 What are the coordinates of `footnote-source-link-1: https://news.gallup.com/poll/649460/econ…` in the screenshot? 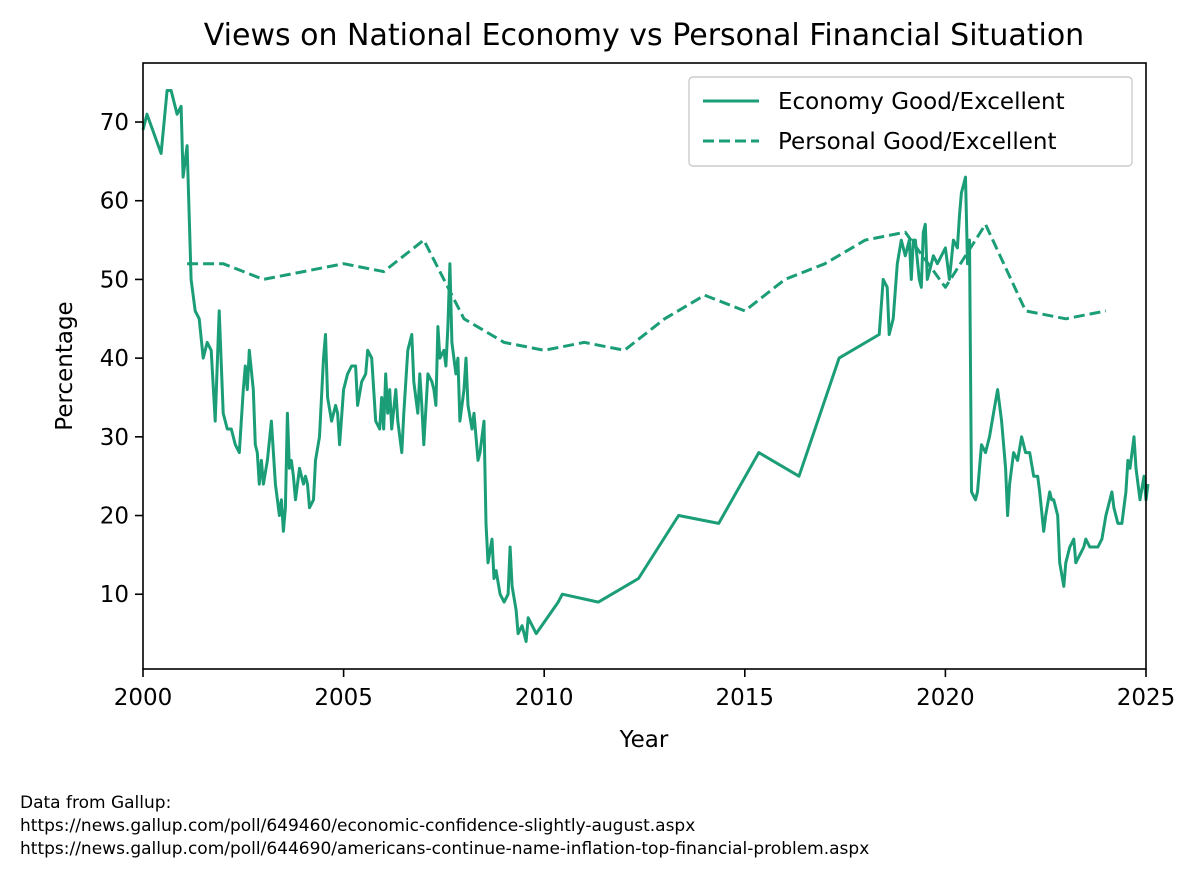 It's located at (358, 826).